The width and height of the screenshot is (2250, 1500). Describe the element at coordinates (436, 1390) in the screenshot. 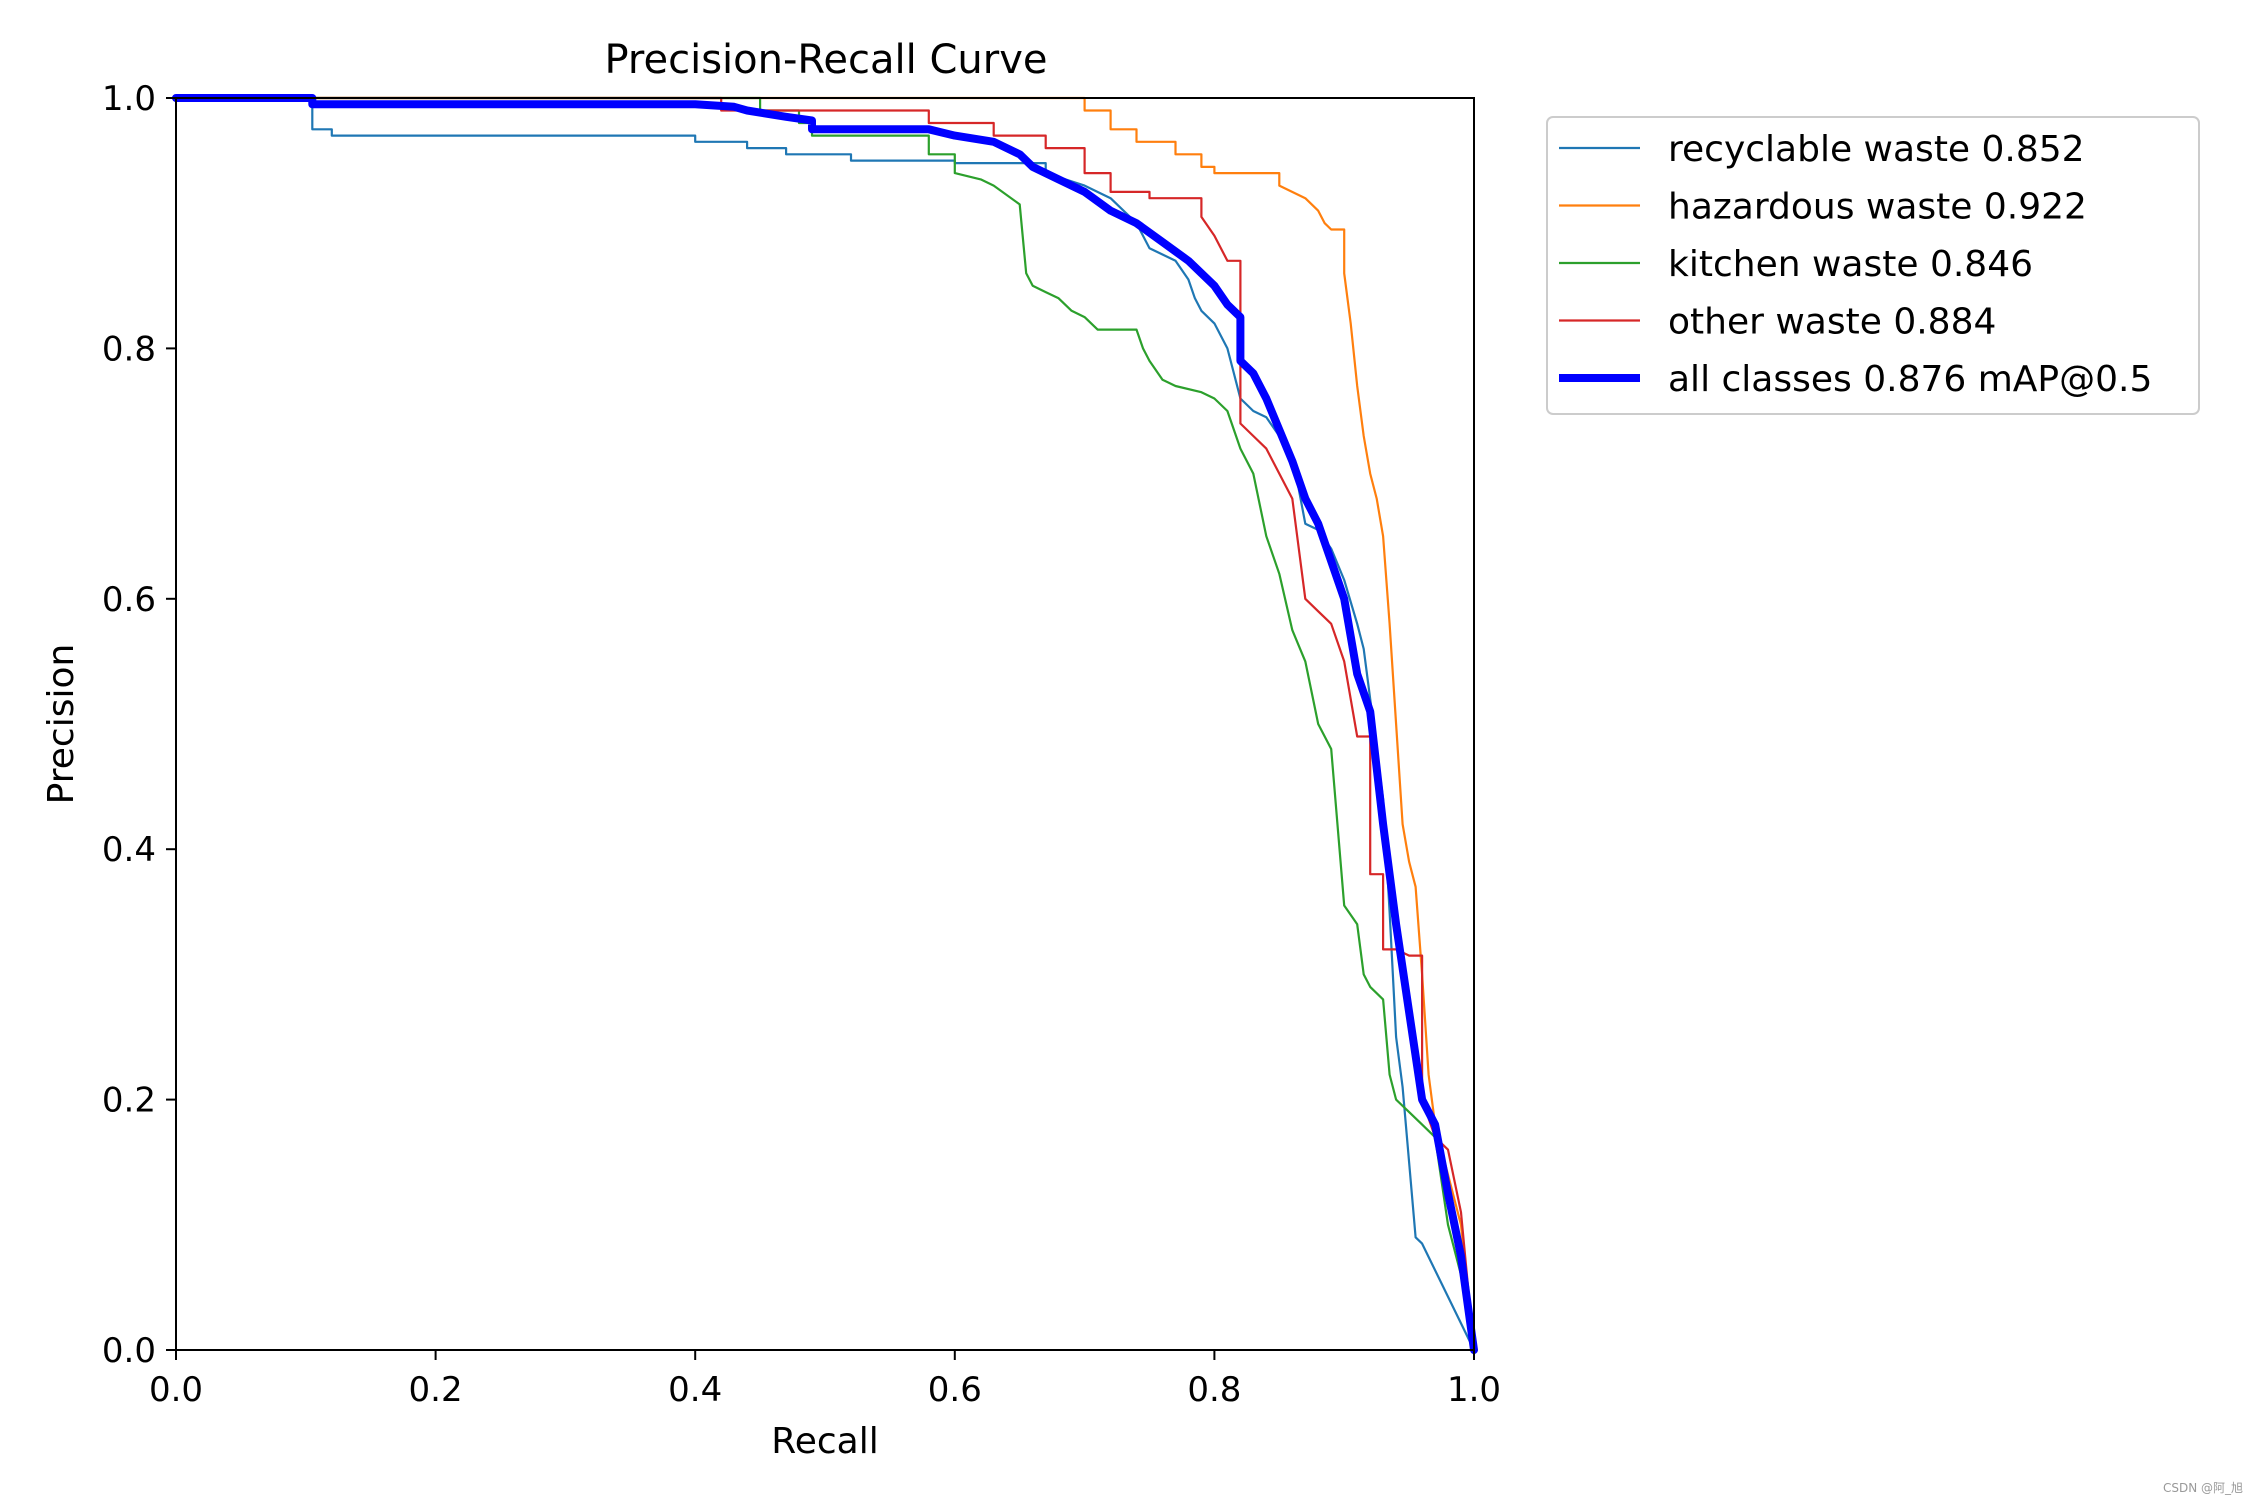

I see `x-tick-label: 0.2` at that location.